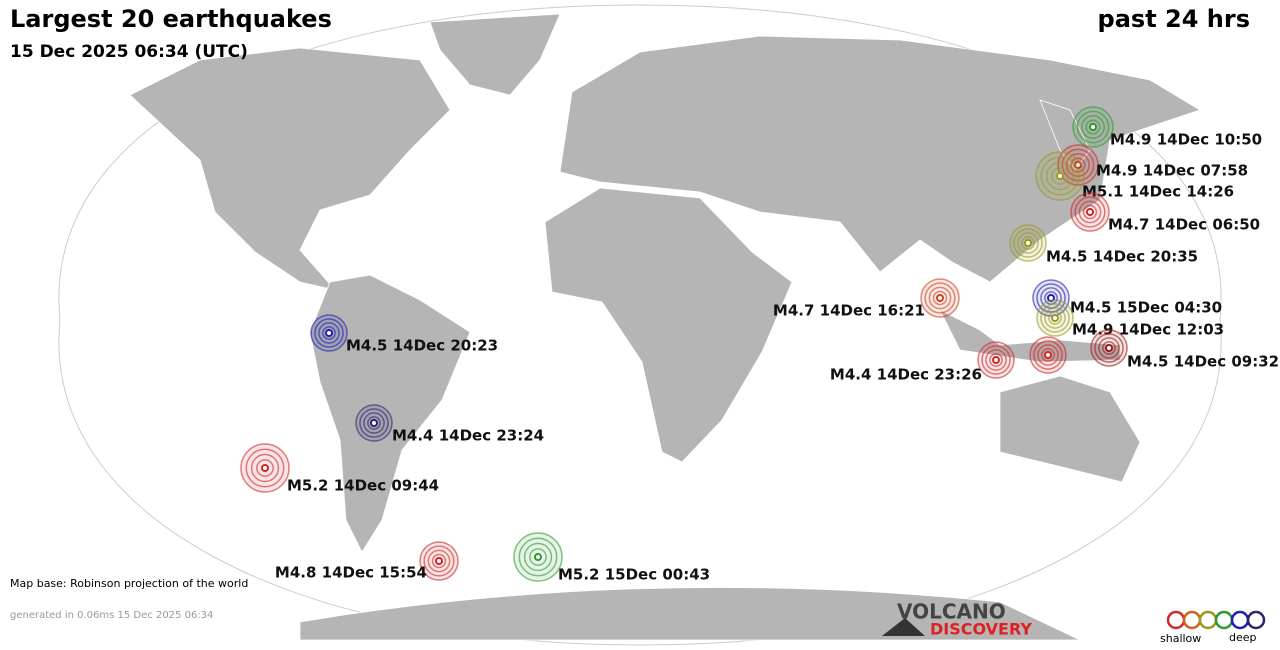 The width and height of the screenshot is (1280, 650). Describe the element at coordinates (1184, 225) in the screenshot. I see `quake-label: M4.7 14Dec 06:50` at that location.